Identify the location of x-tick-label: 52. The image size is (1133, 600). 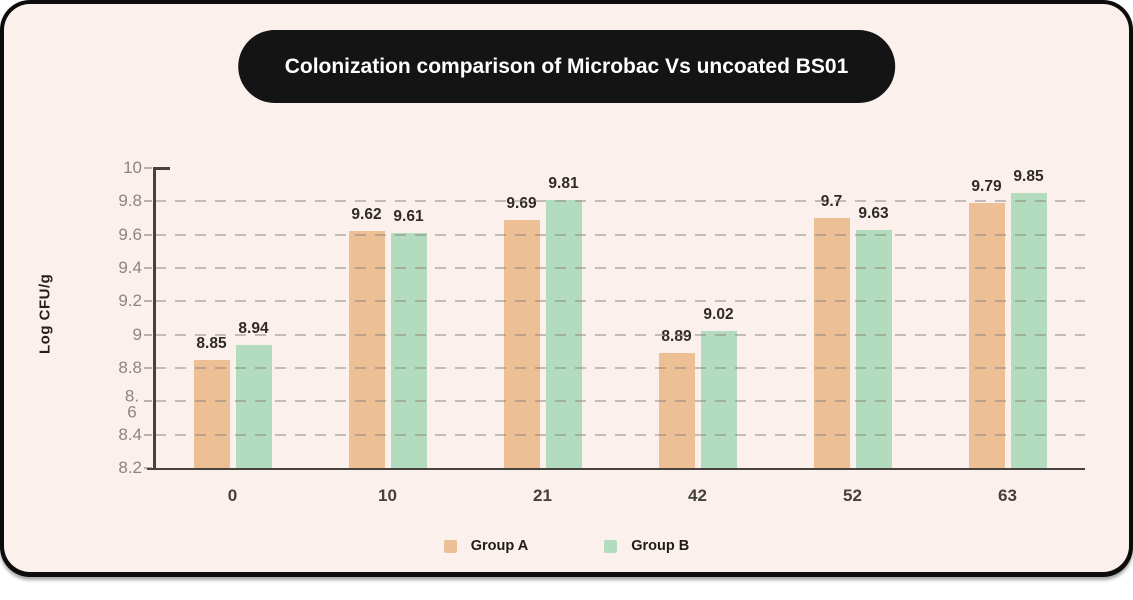
(852, 495).